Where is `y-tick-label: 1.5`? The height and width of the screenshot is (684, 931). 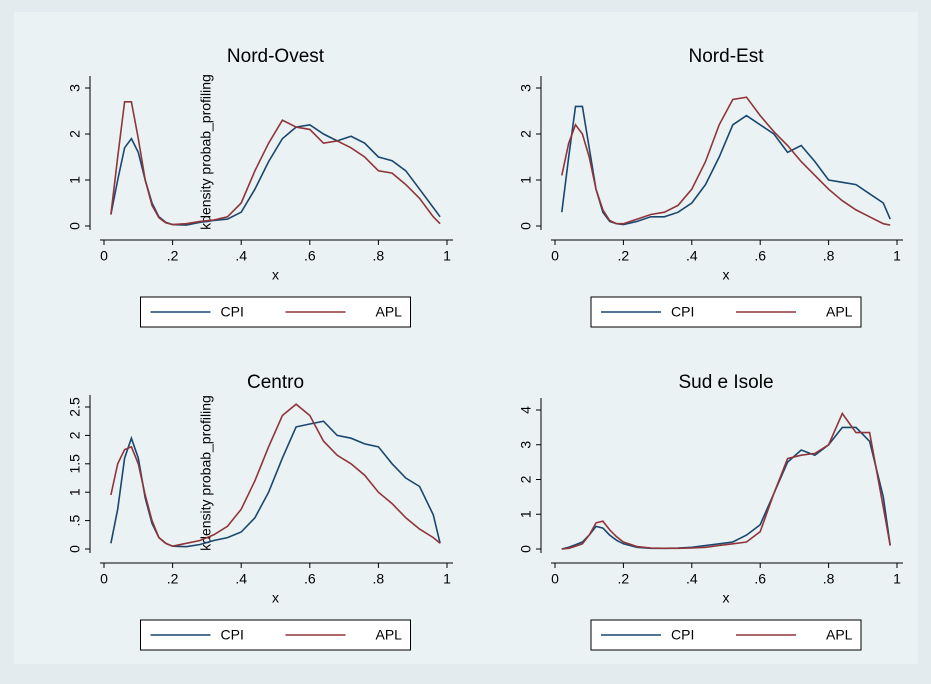 y-tick-label: 1.5 is located at coordinates (75, 464).